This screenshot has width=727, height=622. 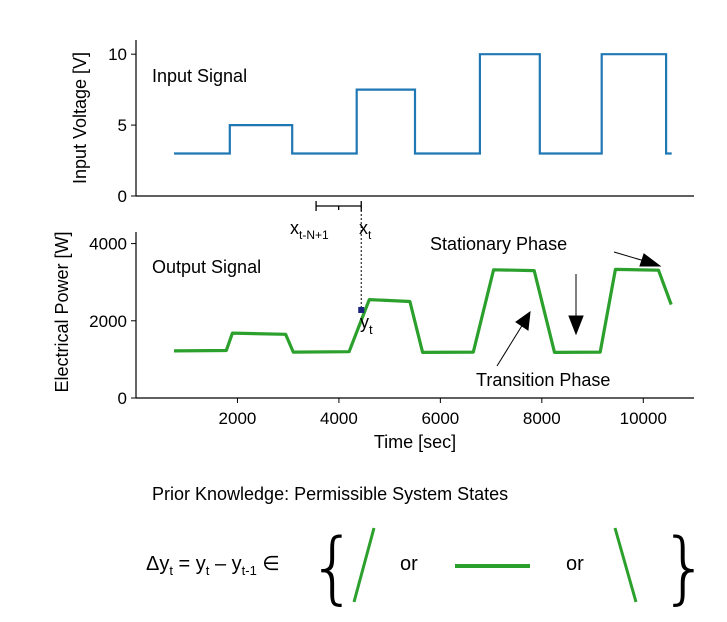 What do you see at coordinates (542, 418) in the screenshot?
I see `output-xtick-label: 8000` at bounding box center [542, 418].